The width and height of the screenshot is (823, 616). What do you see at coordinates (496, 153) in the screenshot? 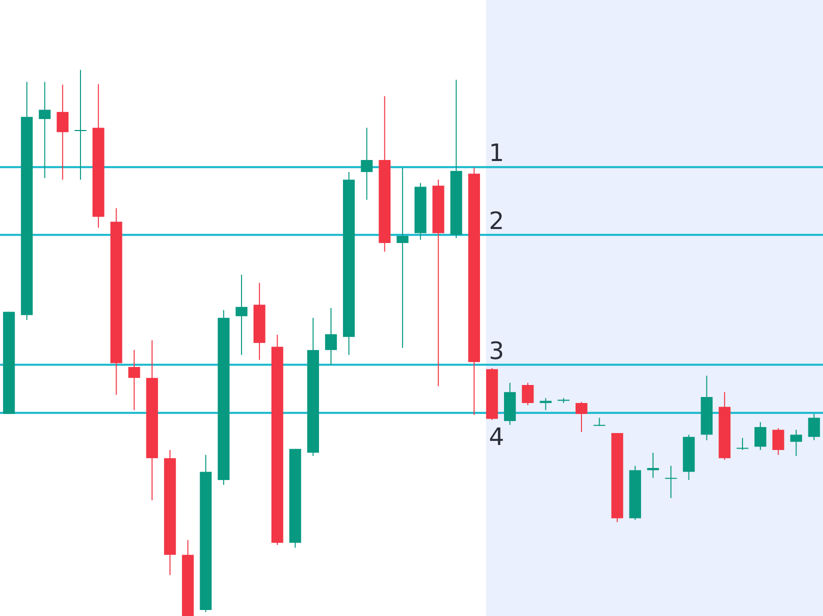
I see `annotation: 1` at bounding box center [496, 153].